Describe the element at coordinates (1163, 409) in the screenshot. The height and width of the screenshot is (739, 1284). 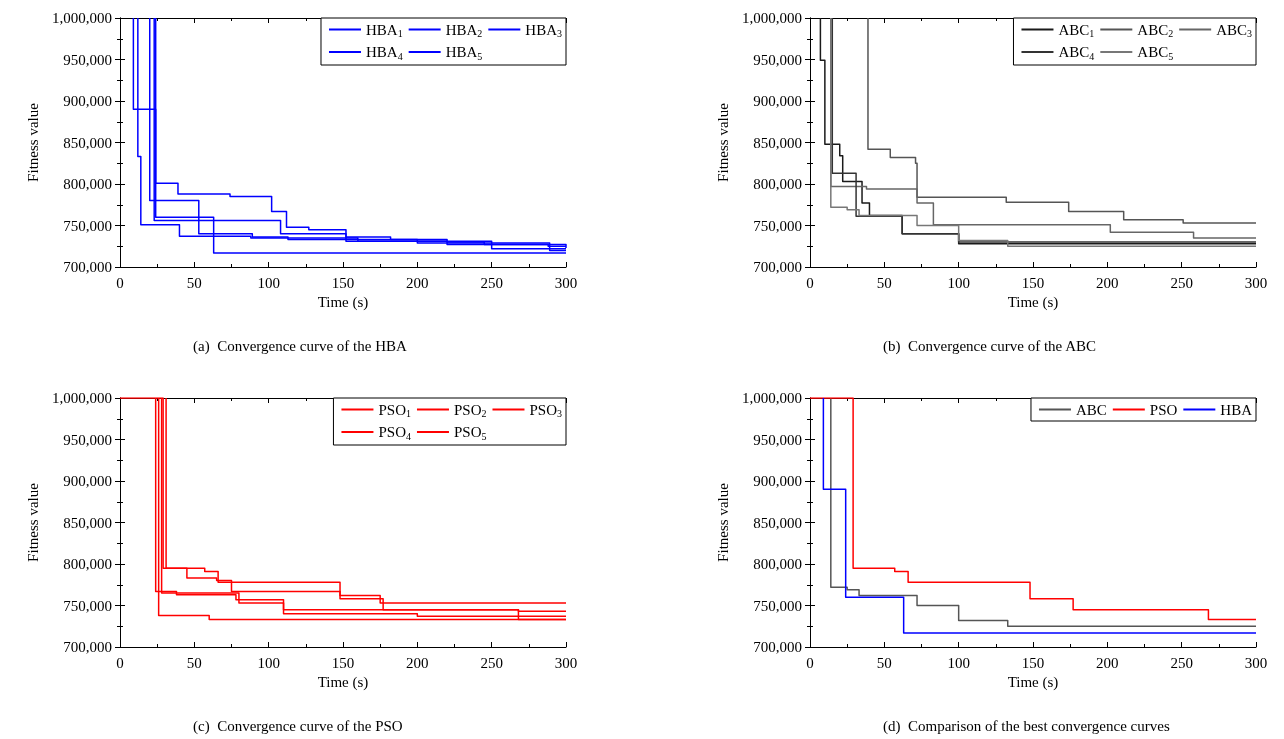
I see `legend-label: PSO` at that location.